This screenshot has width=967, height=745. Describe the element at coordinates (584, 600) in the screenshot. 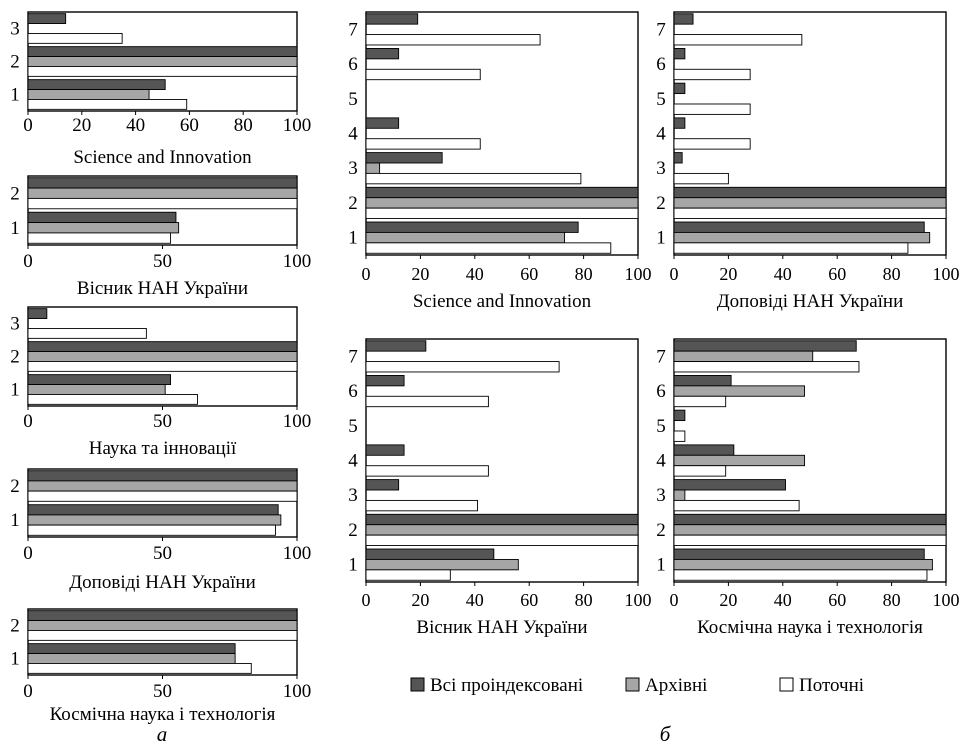

I see `x-tick-label: 80` at that location.